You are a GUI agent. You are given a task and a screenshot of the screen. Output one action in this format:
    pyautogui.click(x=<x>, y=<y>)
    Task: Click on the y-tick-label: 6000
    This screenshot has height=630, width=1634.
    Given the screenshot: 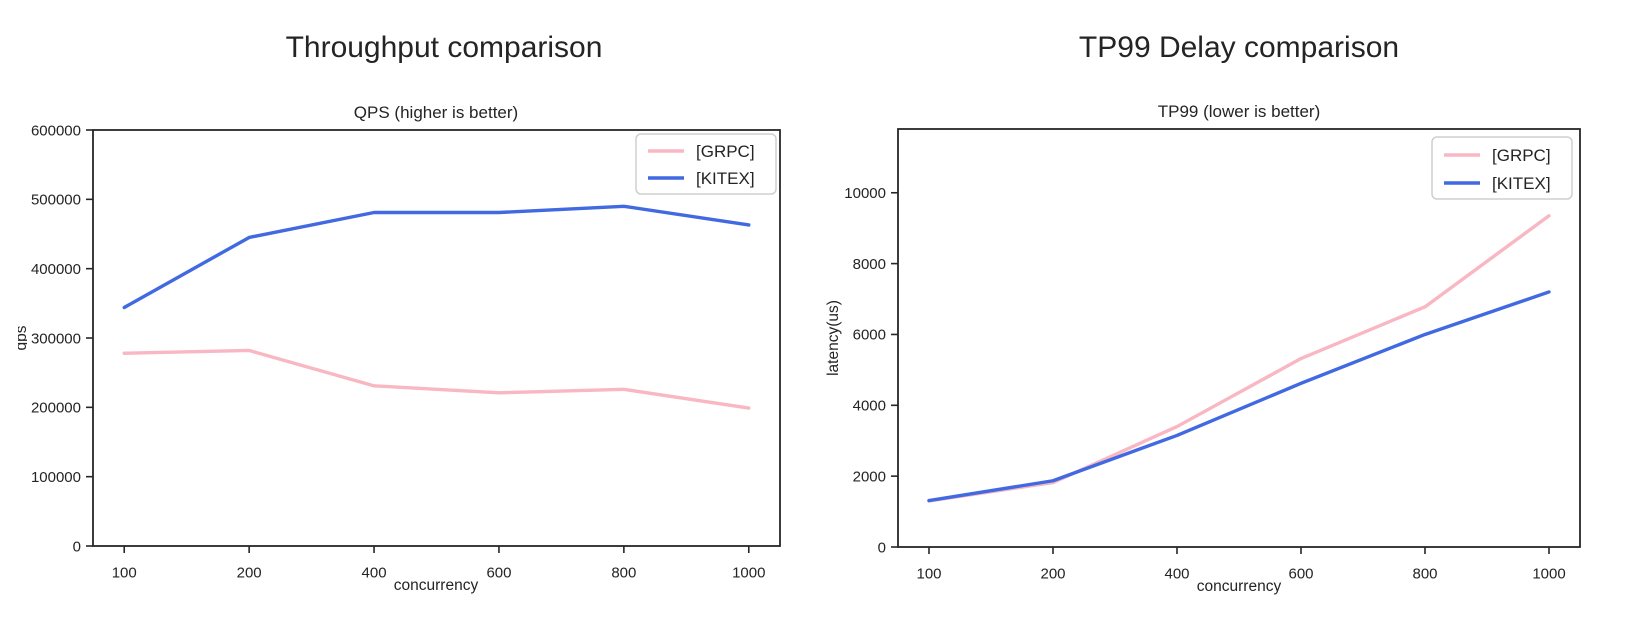 What is the action you would take?
    pyautogui.click(x=869, y=335)
    